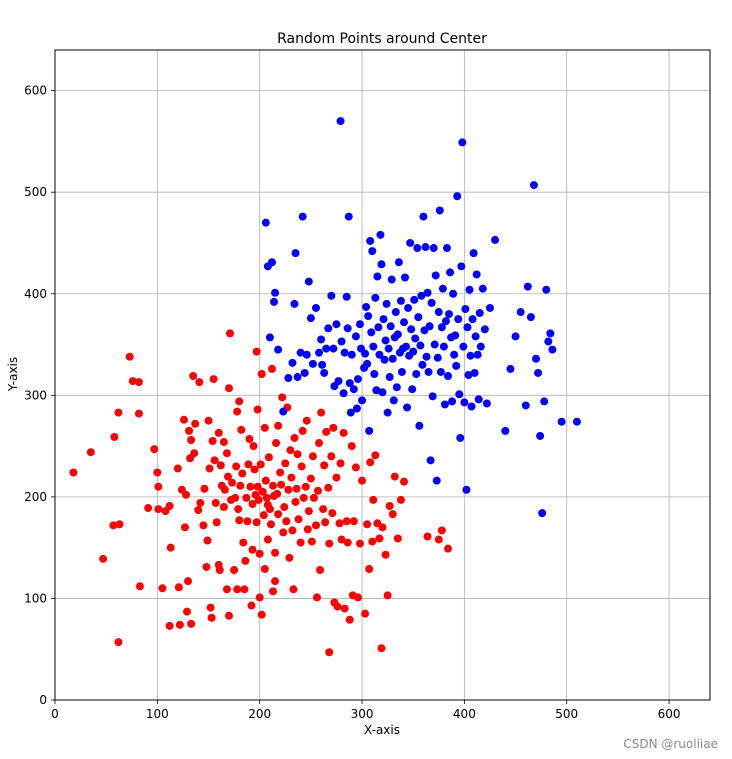 Image resolution: width=732 pixels, height=759 pixels. What do you see at coordinates (55, 714) in the screenshot?
I see `x-tick-label: 0` at bounding box center [55, 714].